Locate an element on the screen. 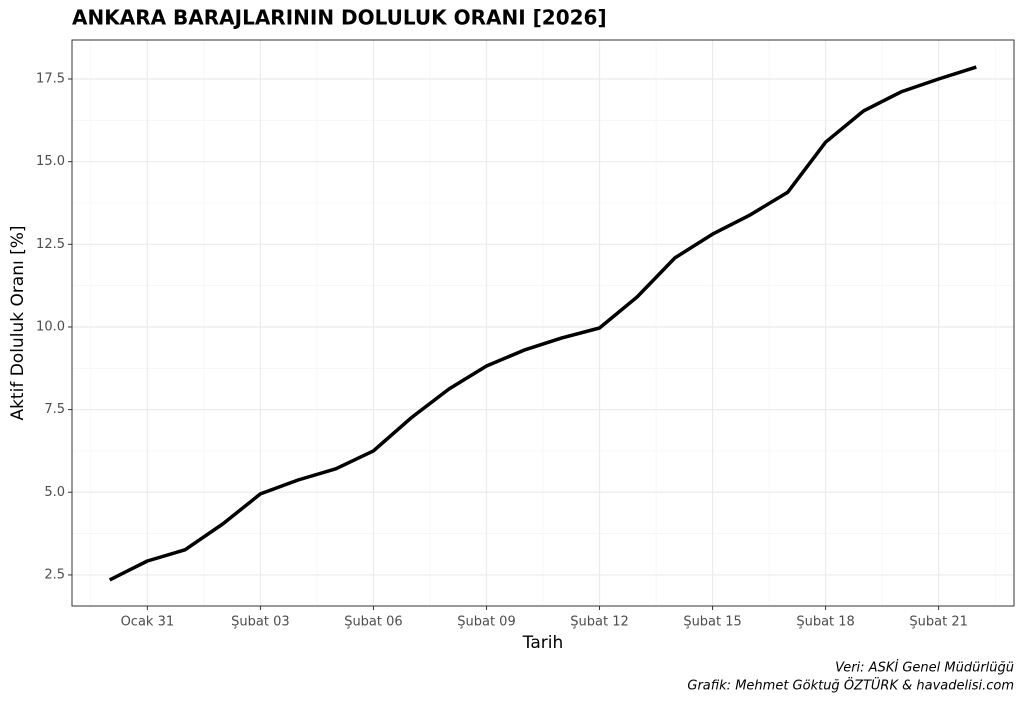 The width and height of the screenshot is (1024, 704). y-tick-label: 5.0 is located at coordinates (54, 492).